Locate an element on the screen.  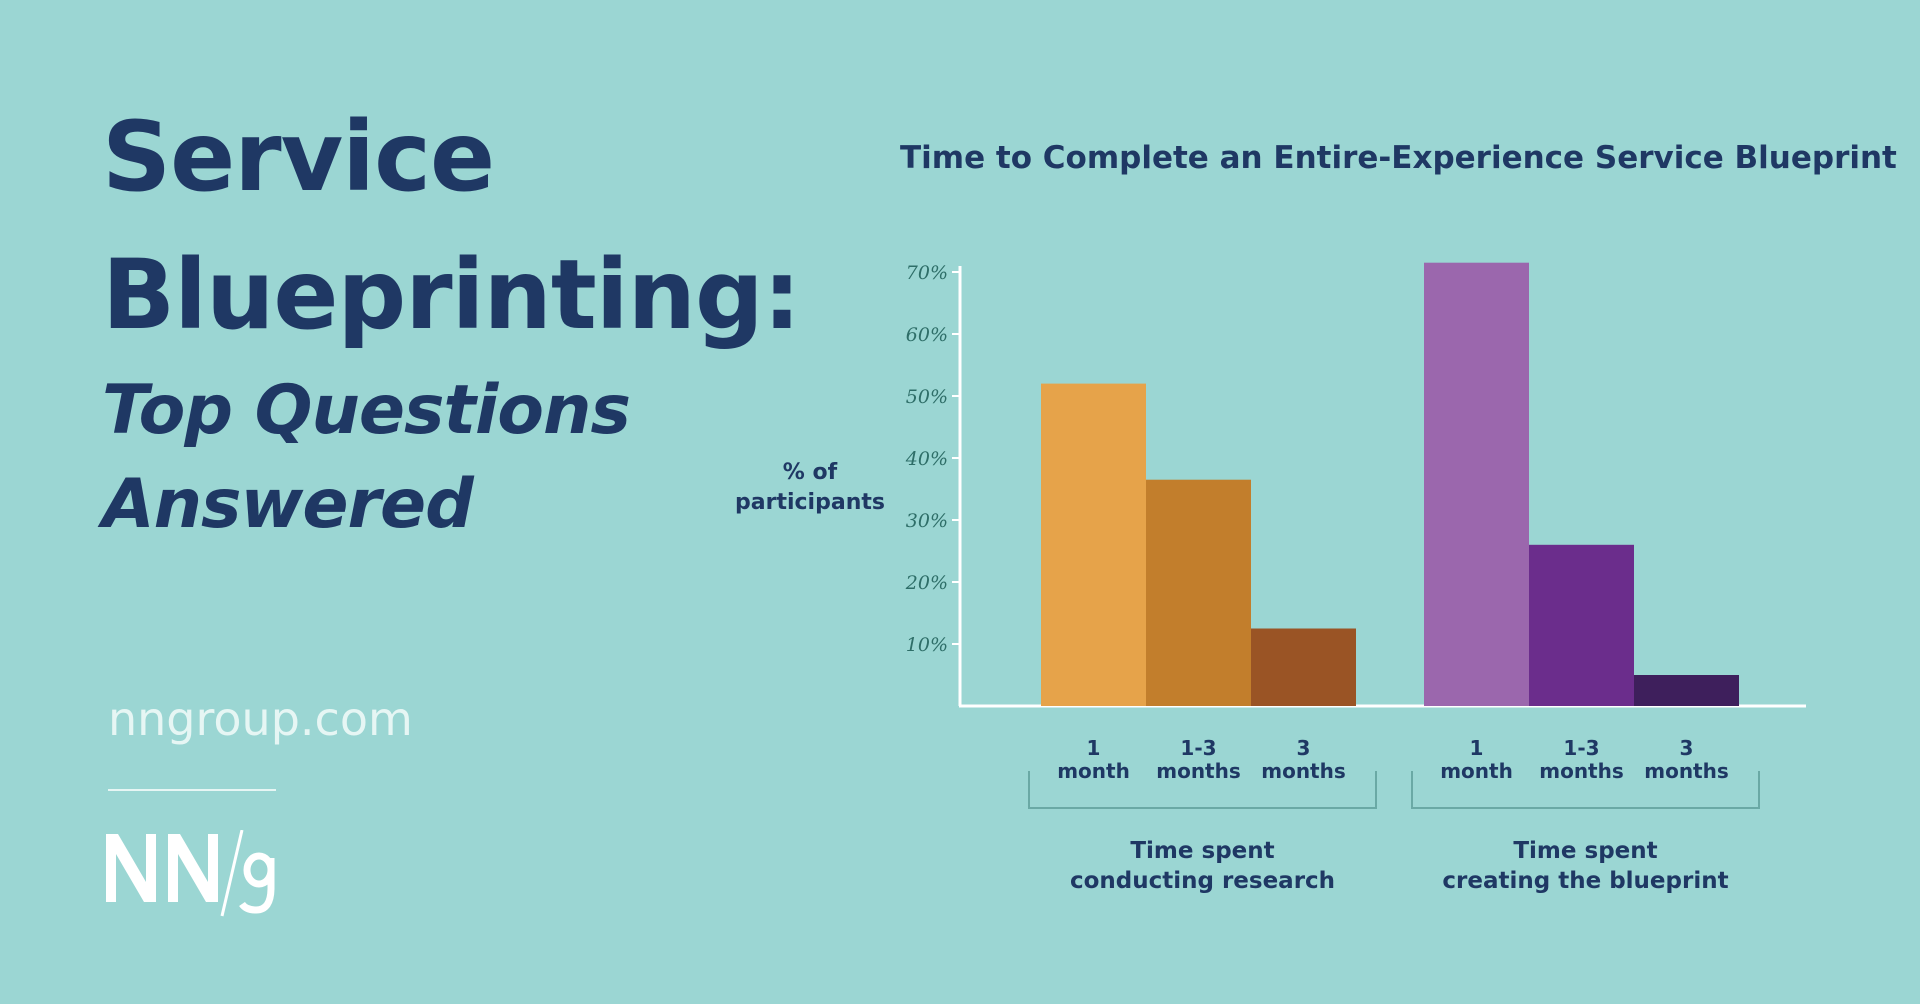
y-tick-label: 60% is located at coordinates (927, 335).